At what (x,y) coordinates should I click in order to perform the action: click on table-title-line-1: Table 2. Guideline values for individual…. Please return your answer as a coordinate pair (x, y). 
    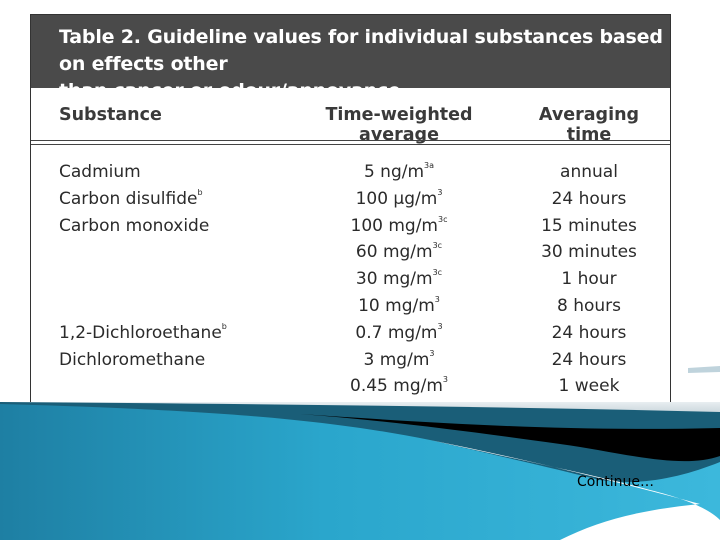
    Looking at the image, I should click on (361, 50).